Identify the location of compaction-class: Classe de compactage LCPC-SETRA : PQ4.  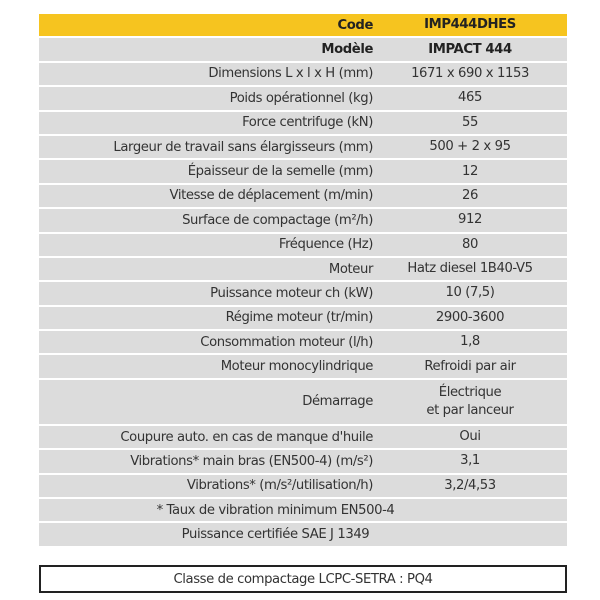
(303, 579).